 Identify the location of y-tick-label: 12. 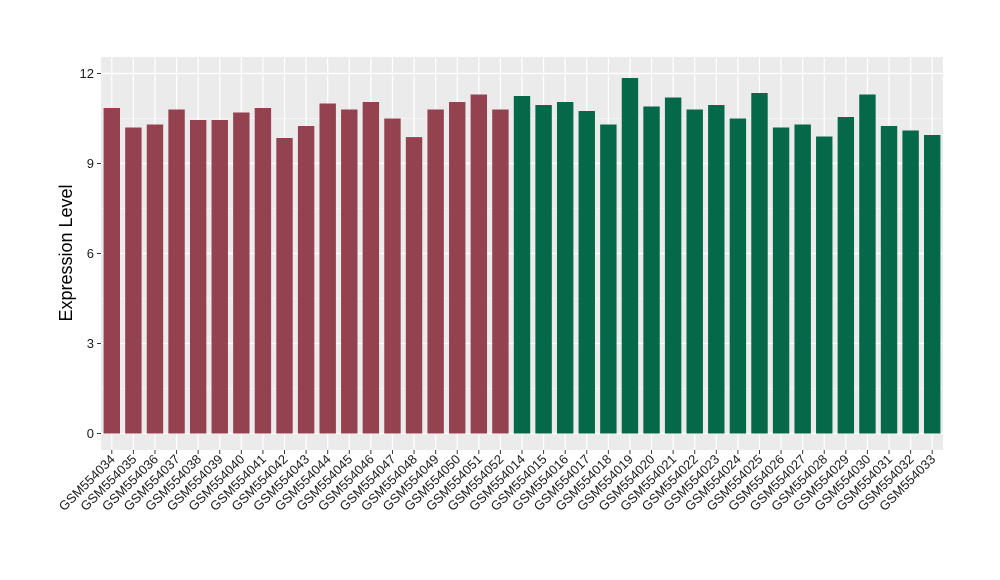
(87, 73).